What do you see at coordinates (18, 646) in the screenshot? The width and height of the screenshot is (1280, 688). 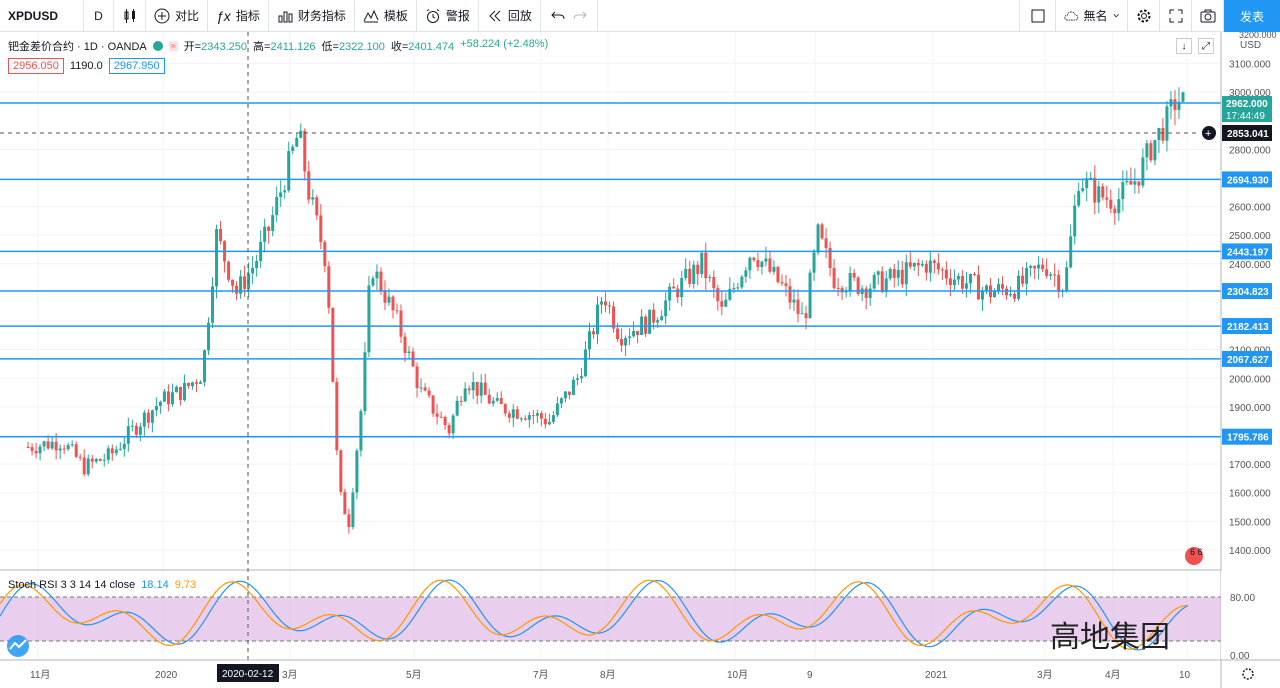 I see `tradingview-logo` at bounding box center [18, 646].